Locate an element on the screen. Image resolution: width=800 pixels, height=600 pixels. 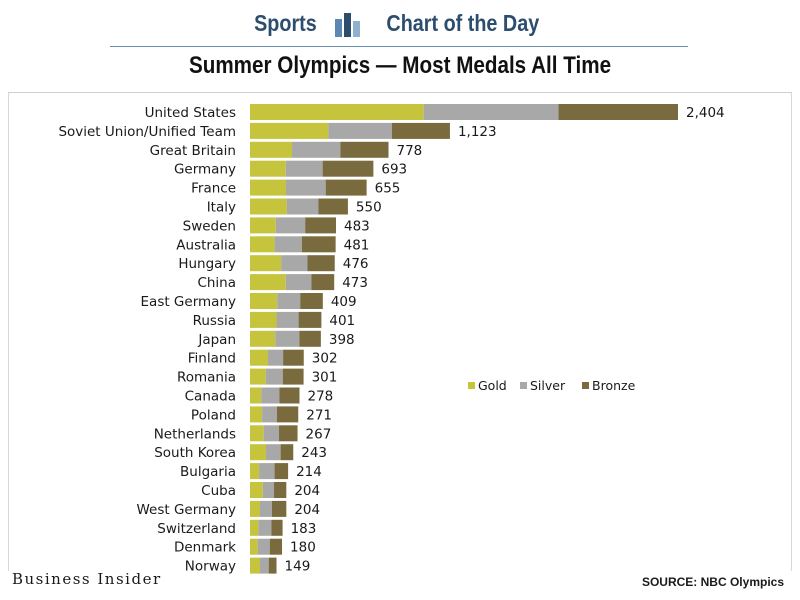
bar-silver-hungary is located at coordinates (294, 263).